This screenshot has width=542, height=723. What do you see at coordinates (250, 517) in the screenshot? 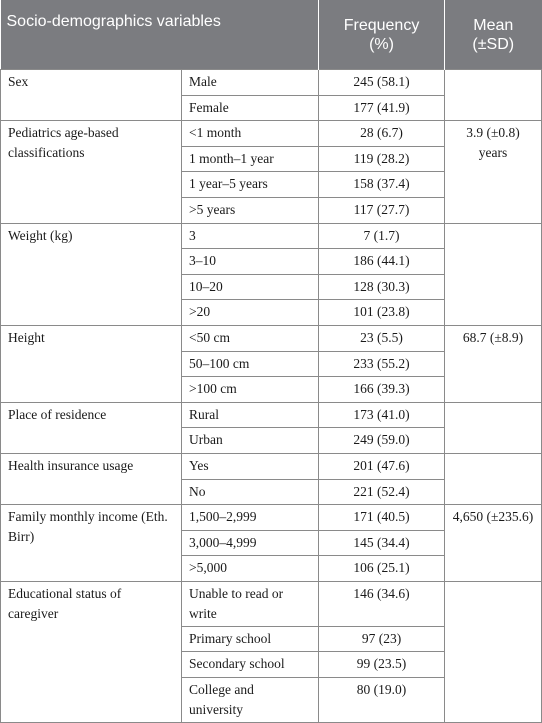
I see `category-cell: 1,500–2,999` at bounding box center [250, 517].